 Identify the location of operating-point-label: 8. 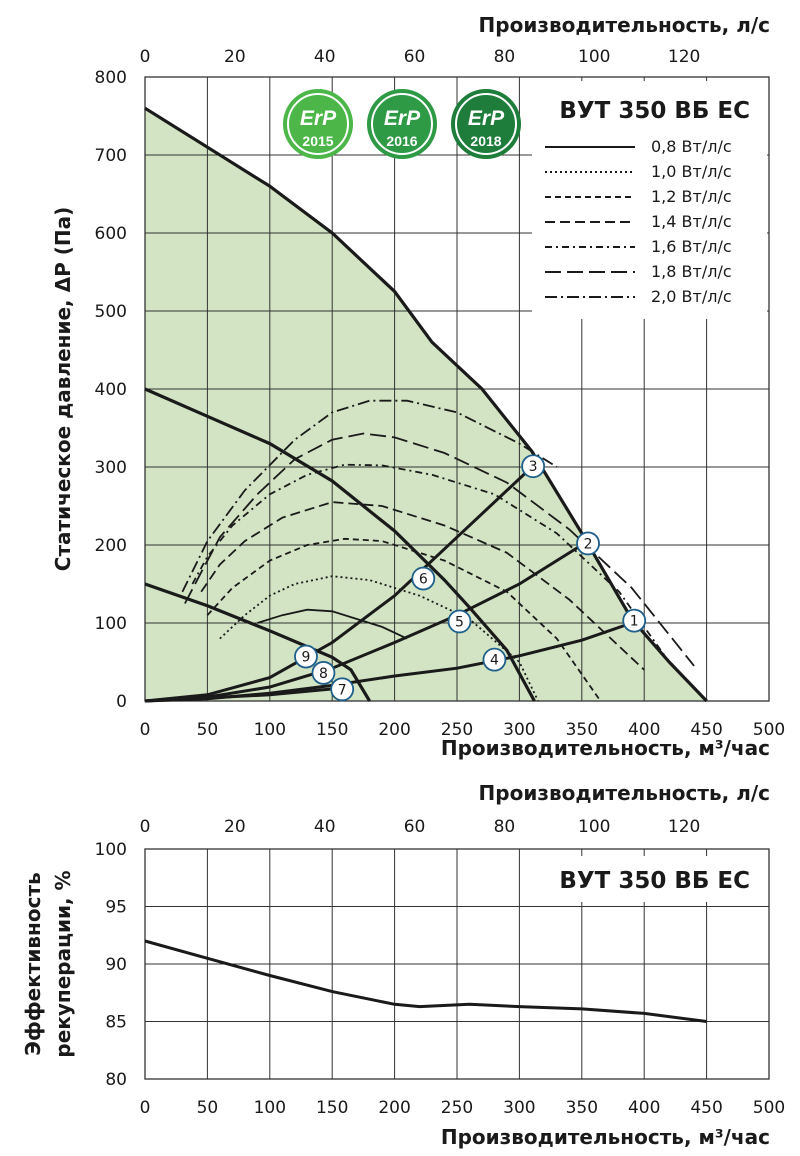
(323, 674).